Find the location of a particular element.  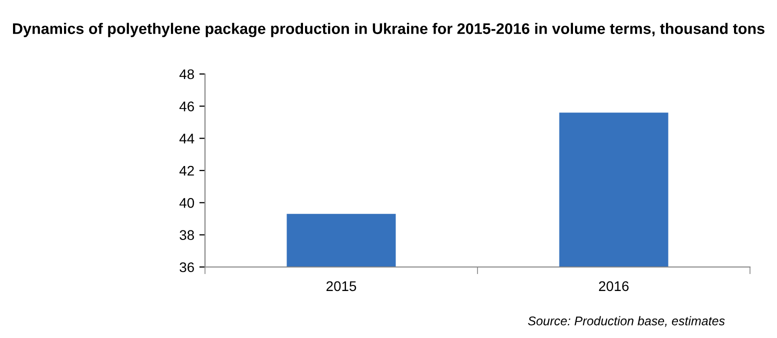

x-tick-label: 2015 is located at coordinates (341, 286).